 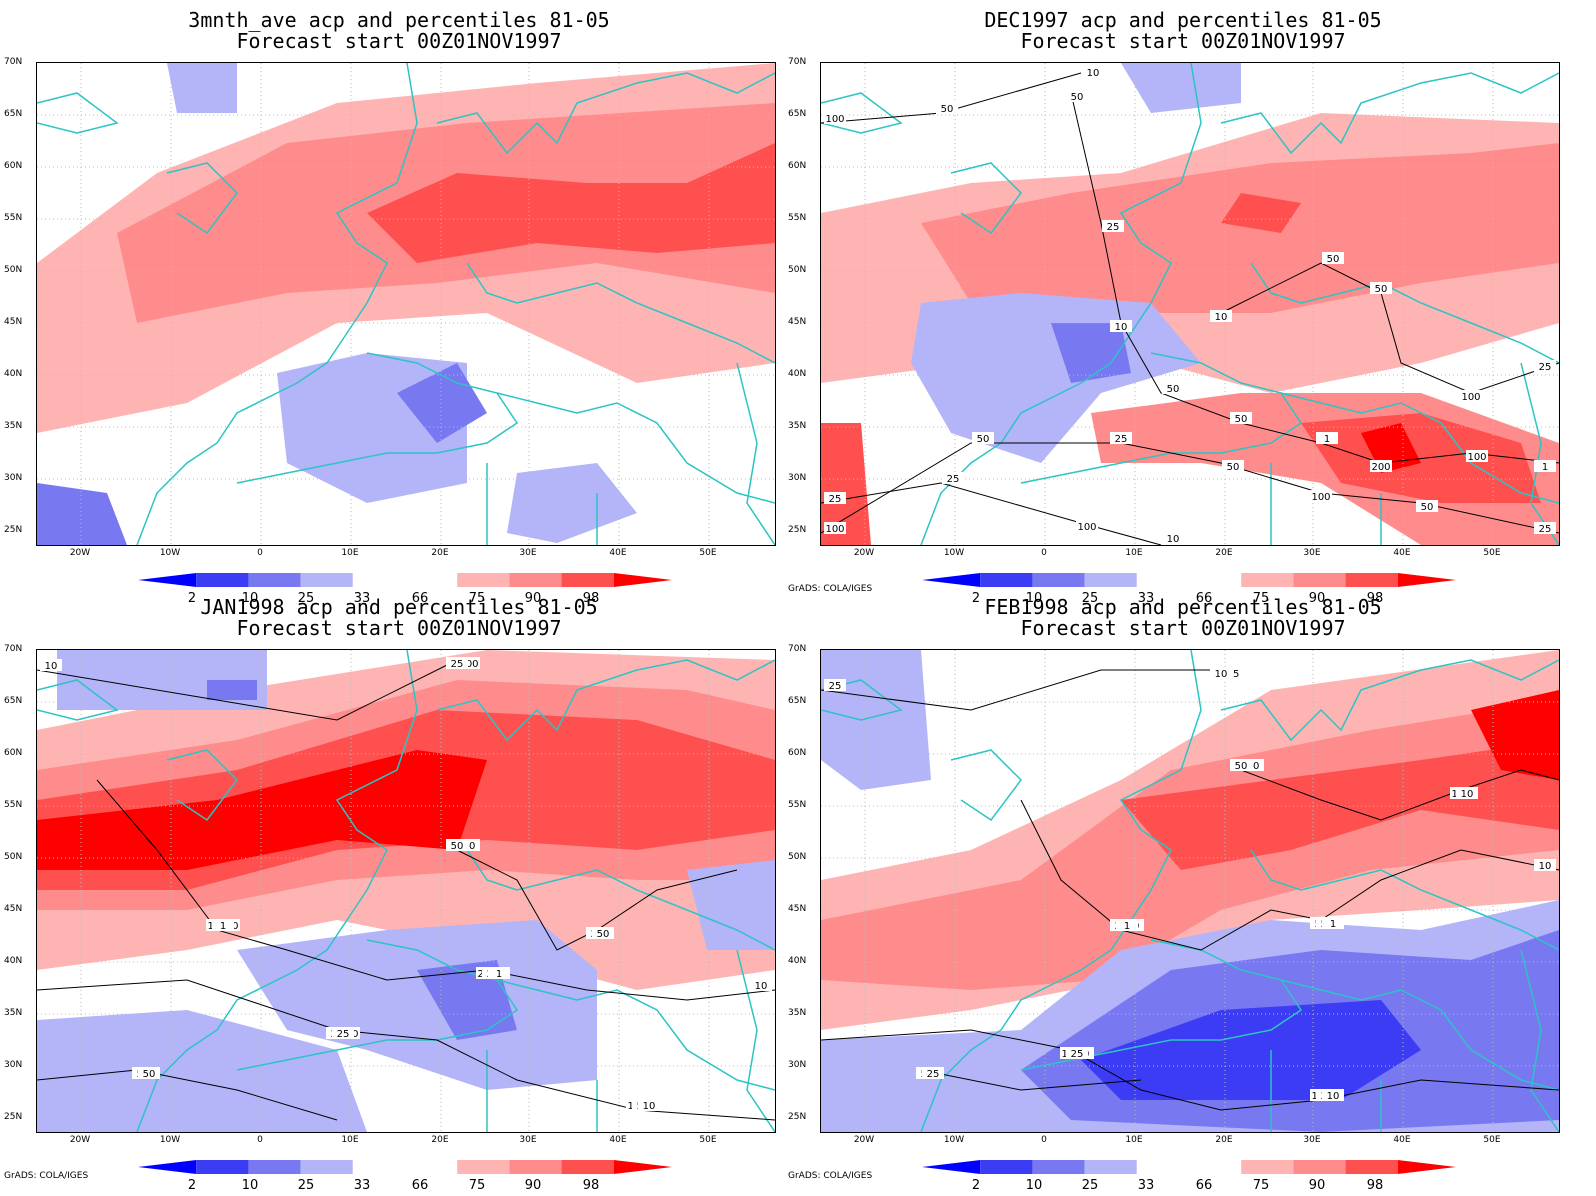 I want to click on colorbar-label: 2, so click(x=192, y=1185).